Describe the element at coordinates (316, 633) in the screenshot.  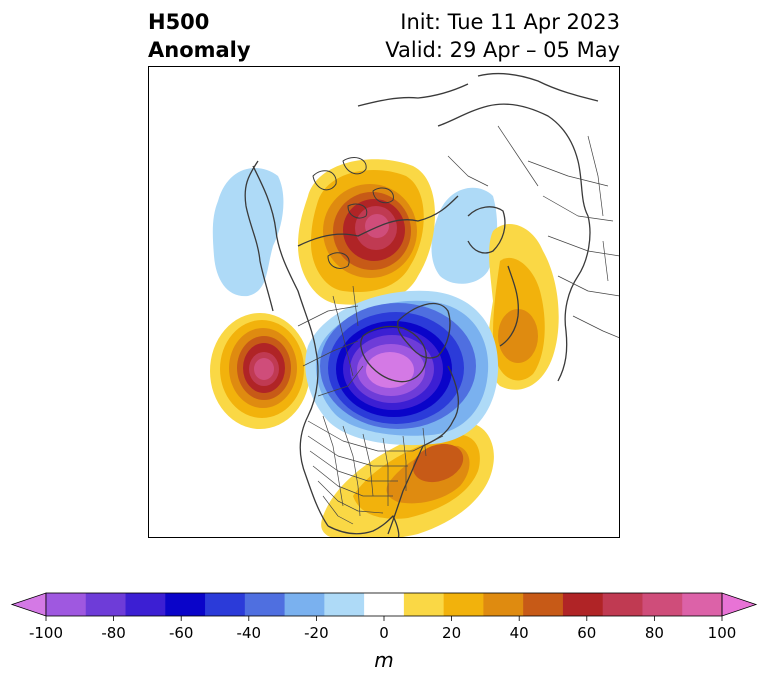
I see `colorbar-tick-label: -20` at that location.